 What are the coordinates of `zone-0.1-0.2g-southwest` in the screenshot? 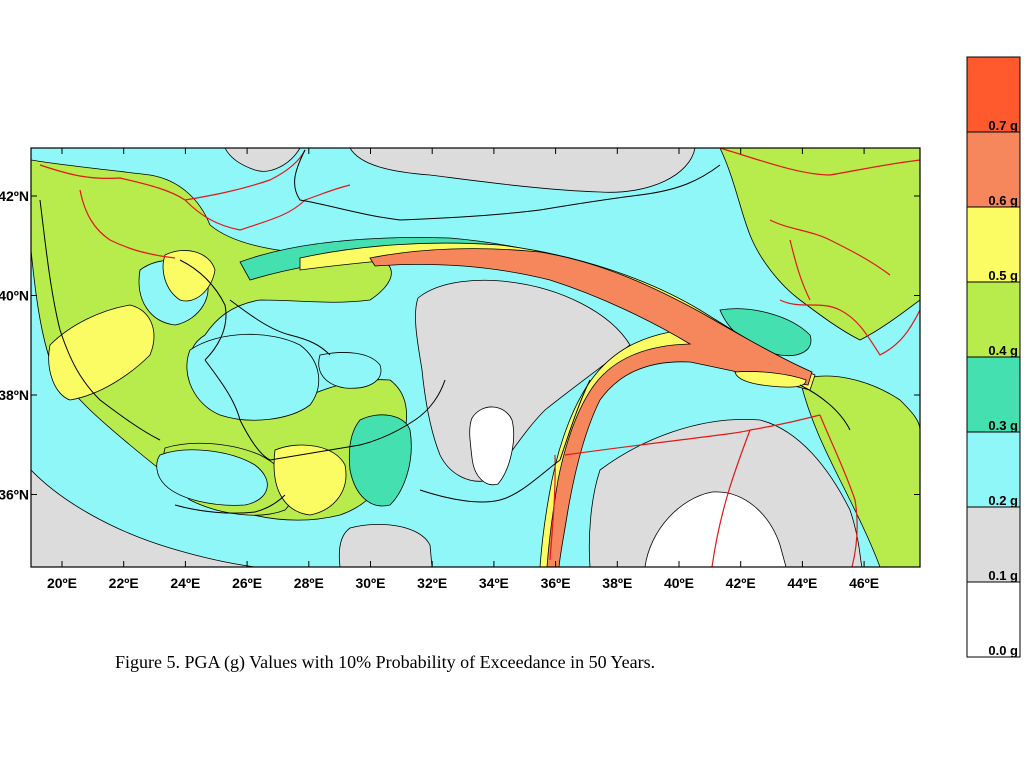 It's located at (143, 518).